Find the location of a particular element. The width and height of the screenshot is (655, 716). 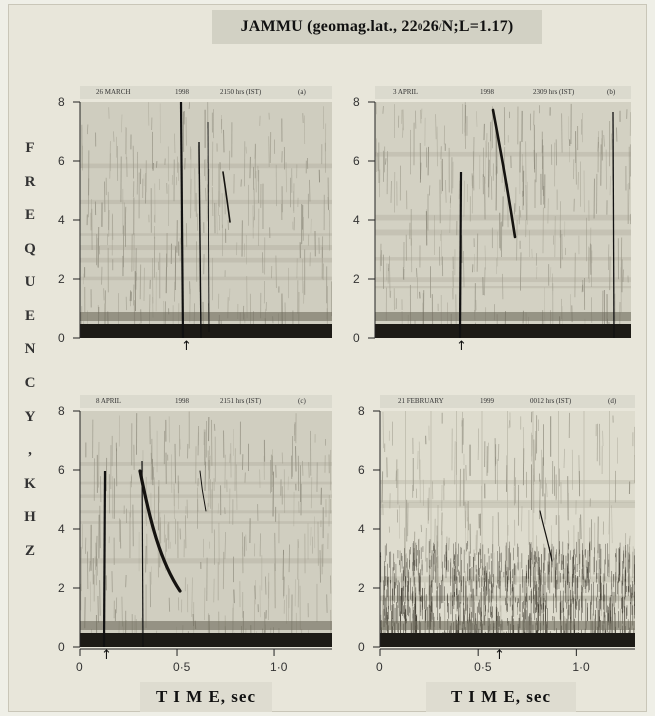

title-degree: 0 is located at coordinates (420, 27).